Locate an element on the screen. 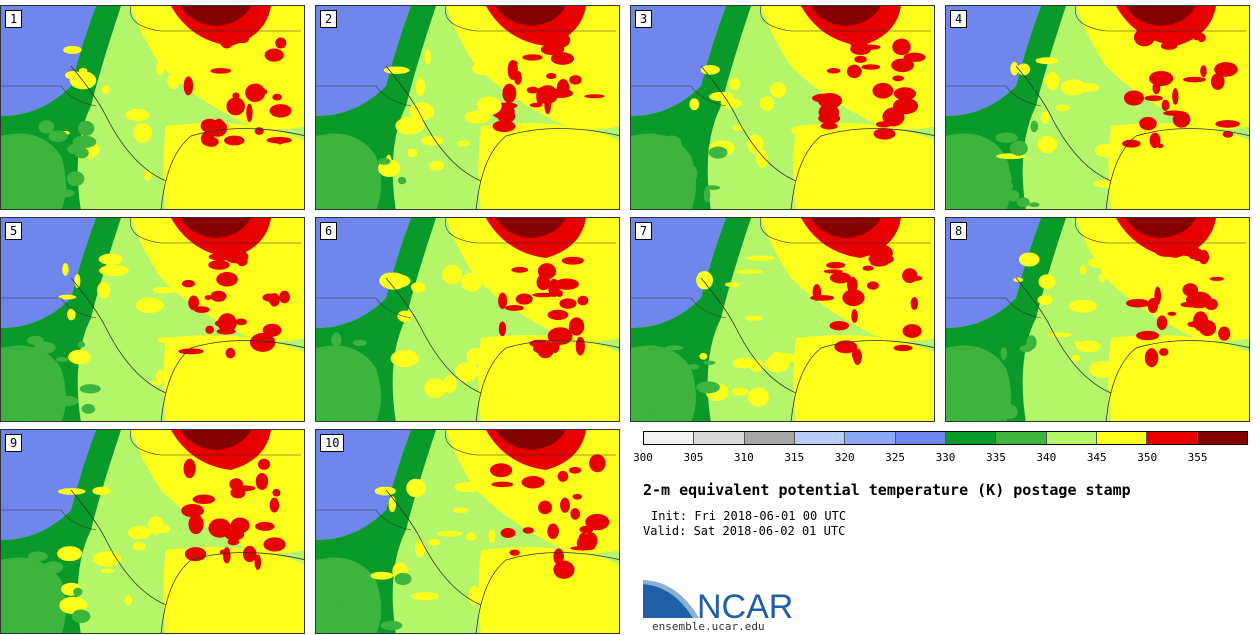 This screenshot has width=1260, height=635. ncar-logo-text: NCAR is located at coordinates (745, 605).